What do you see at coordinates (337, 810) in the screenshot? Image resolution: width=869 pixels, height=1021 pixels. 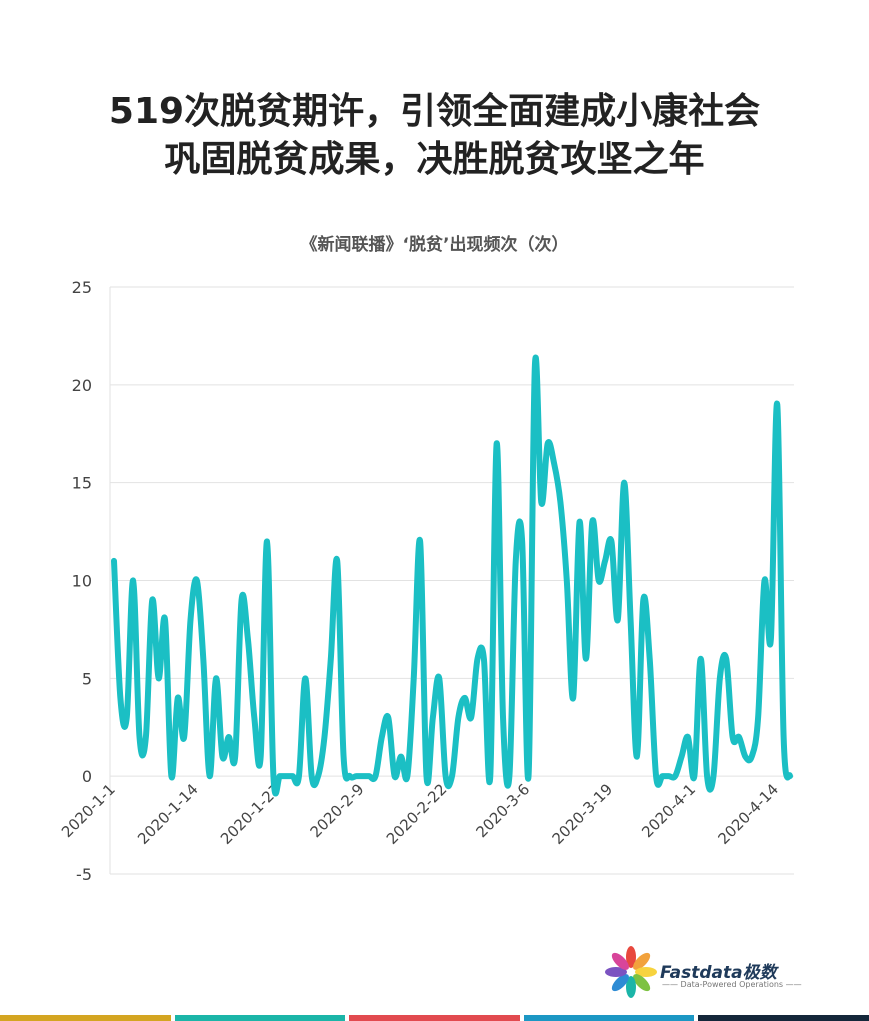 I see `x-tick-label: 2020-2-9` at bounding box center [337, 810].